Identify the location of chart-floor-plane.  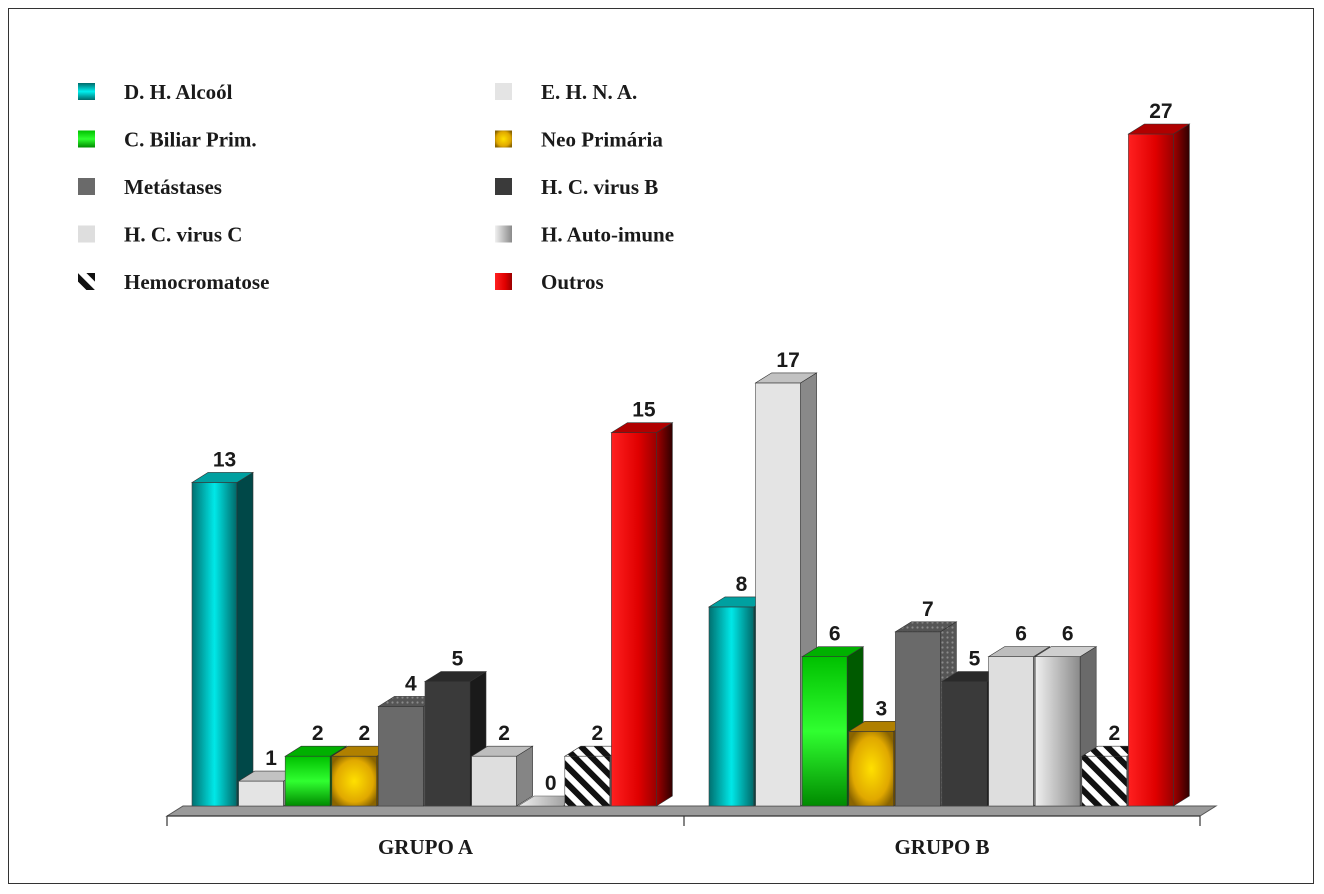
(691, 811).